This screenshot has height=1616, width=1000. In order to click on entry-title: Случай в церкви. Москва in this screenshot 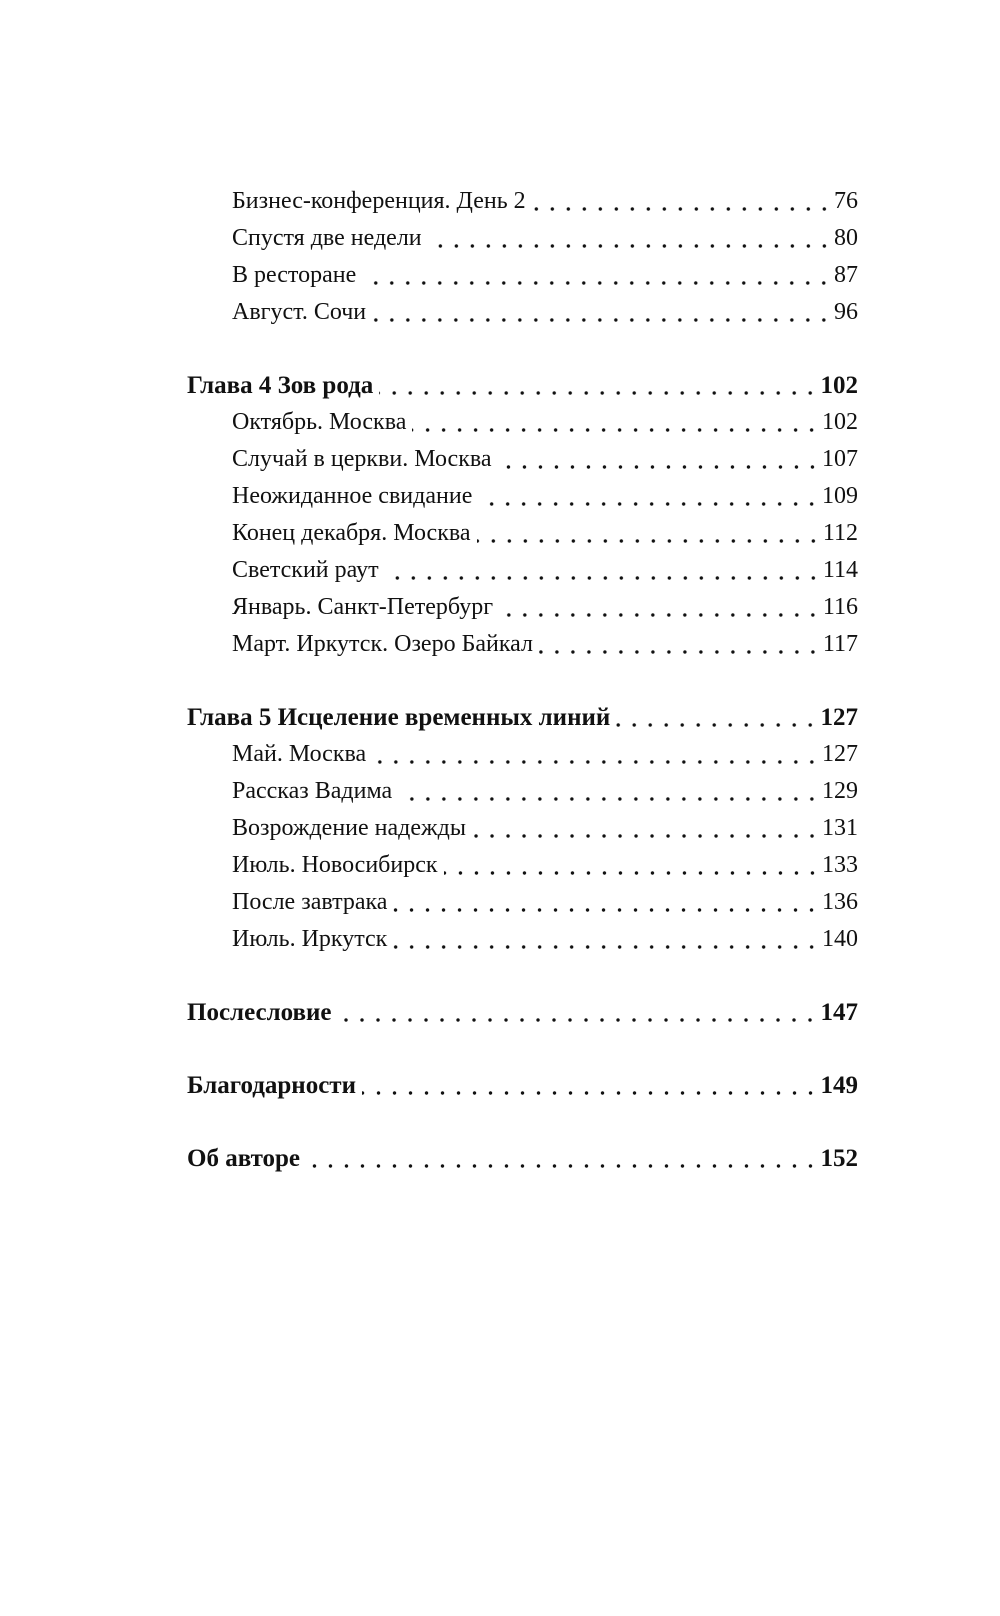, I will do `click(362, 459)`.